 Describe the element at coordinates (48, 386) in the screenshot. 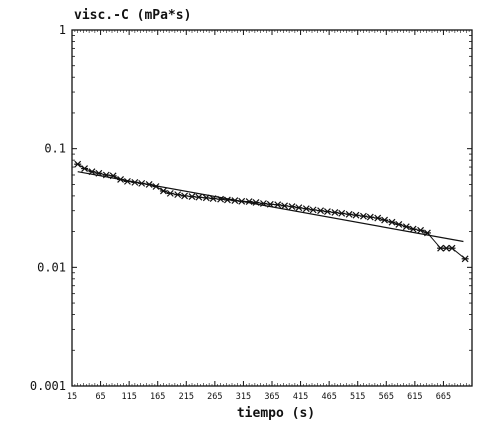

I see `y-tick-label-3: 0.001` at that location.